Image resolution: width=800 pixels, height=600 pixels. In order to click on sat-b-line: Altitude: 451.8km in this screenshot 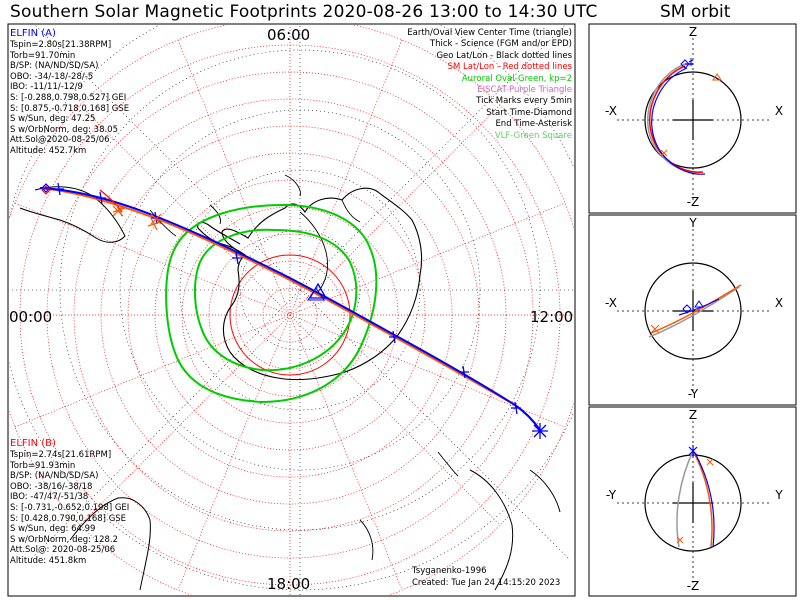, I will do `click(48, 560)`.